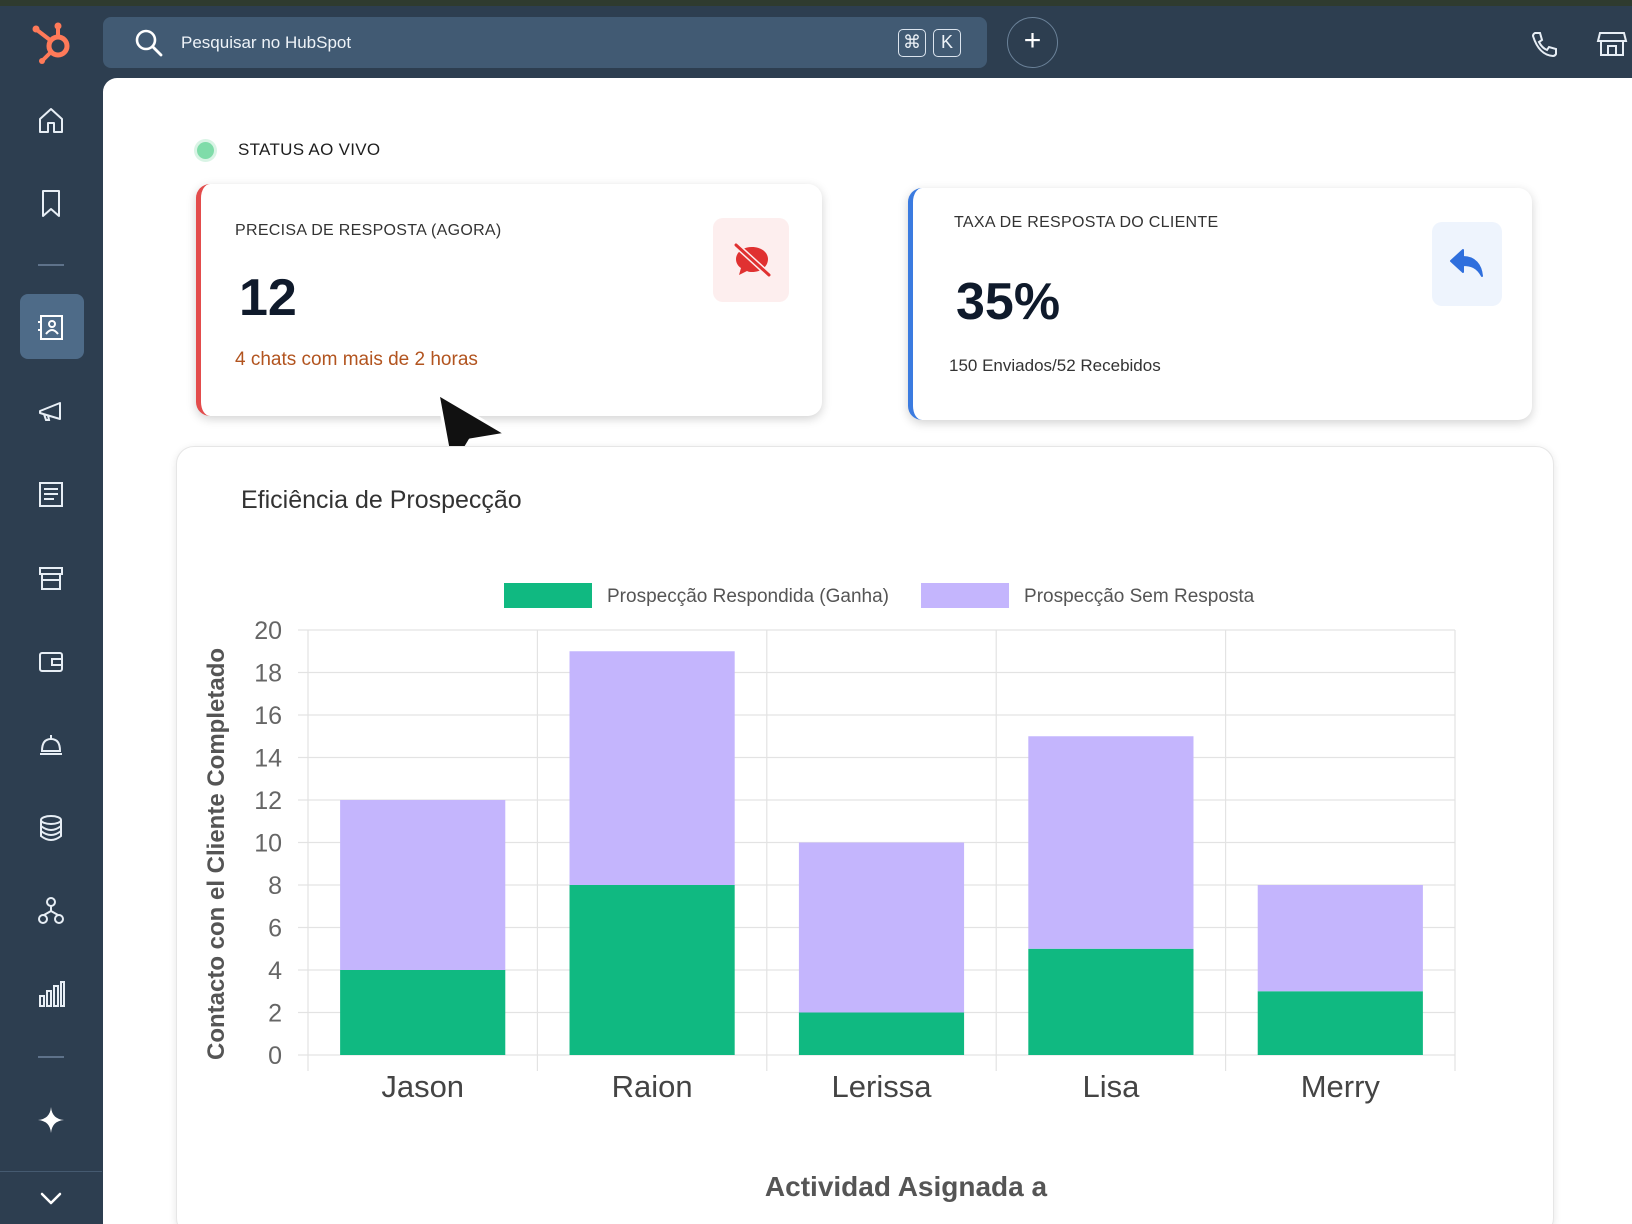  I want to click on window-top-edge, so click(816, 3).